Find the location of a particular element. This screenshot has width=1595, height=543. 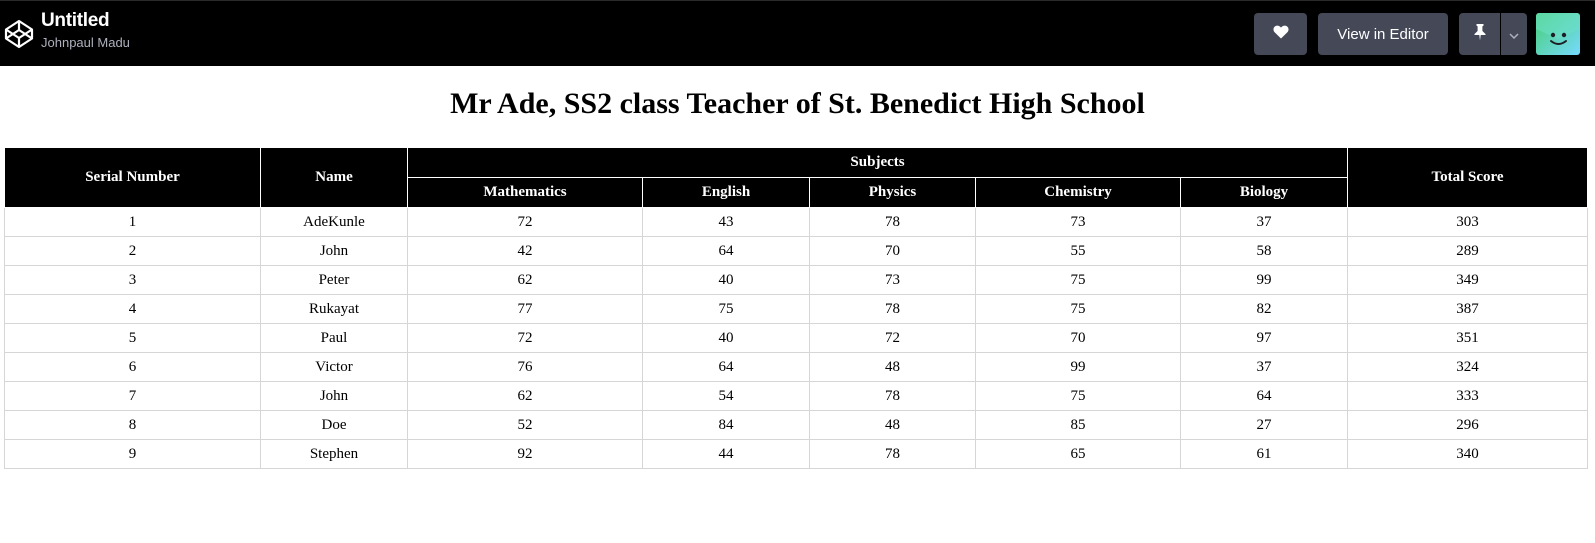

header-chemistry: Chemistry is located at coordinates (1078, 192).